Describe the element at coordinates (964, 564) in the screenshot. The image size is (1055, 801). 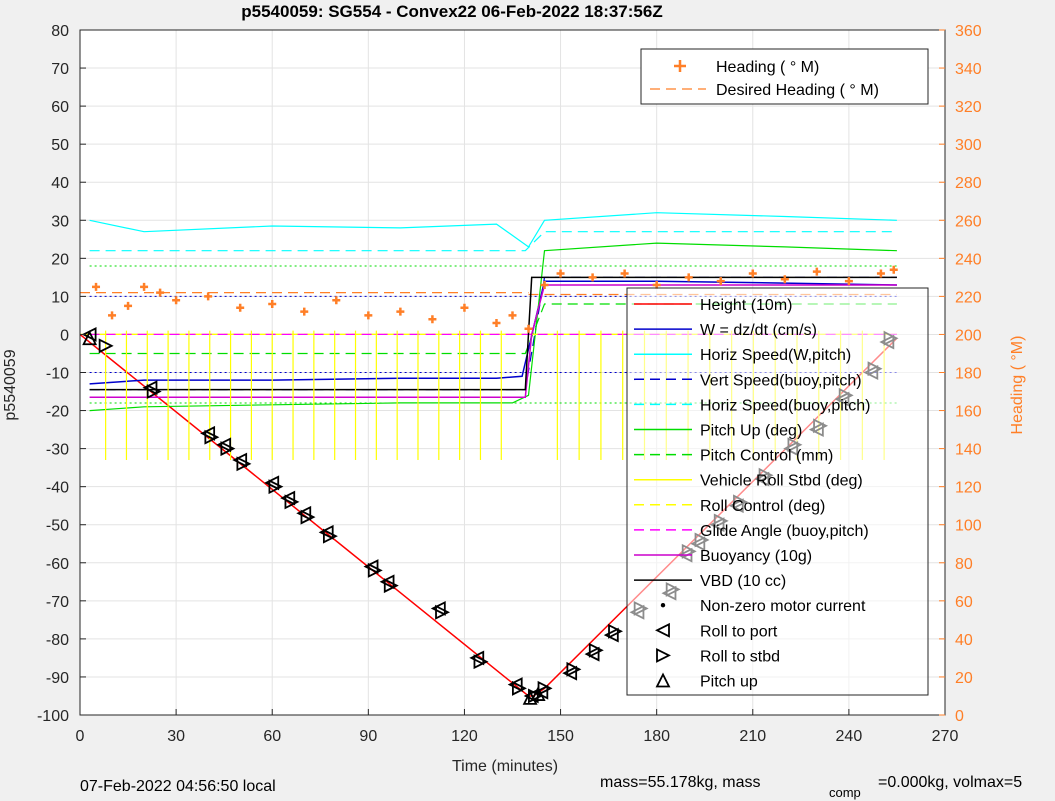
I see `y2-tick-label: 80` at that location.